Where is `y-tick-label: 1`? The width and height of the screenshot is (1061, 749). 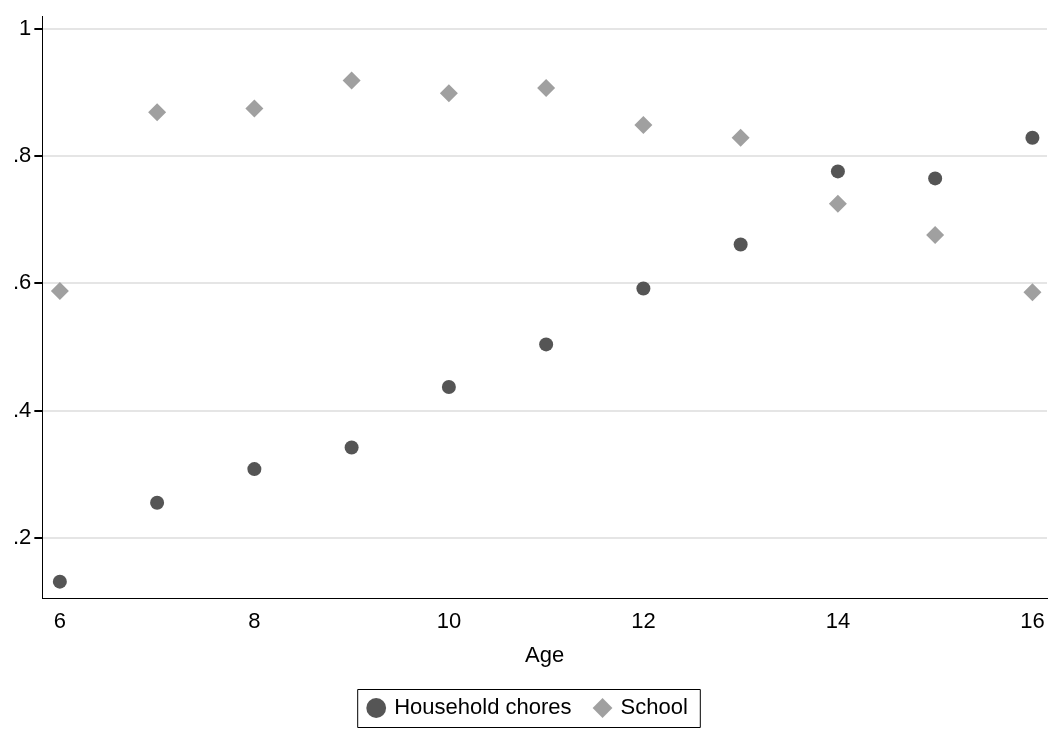
y-tick-label: 1 is located at coordinates (25, 27).